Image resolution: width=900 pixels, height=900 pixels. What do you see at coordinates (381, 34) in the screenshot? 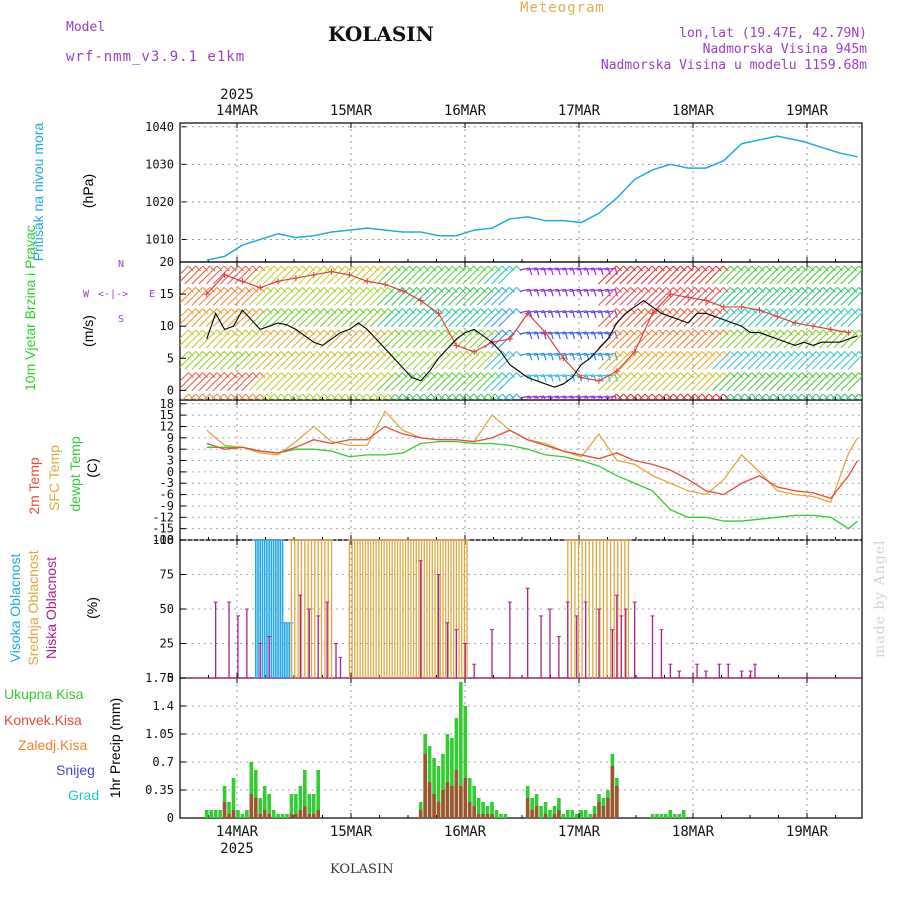
I see `chart-title: KOLASIN` at bounding box center [381, 34].